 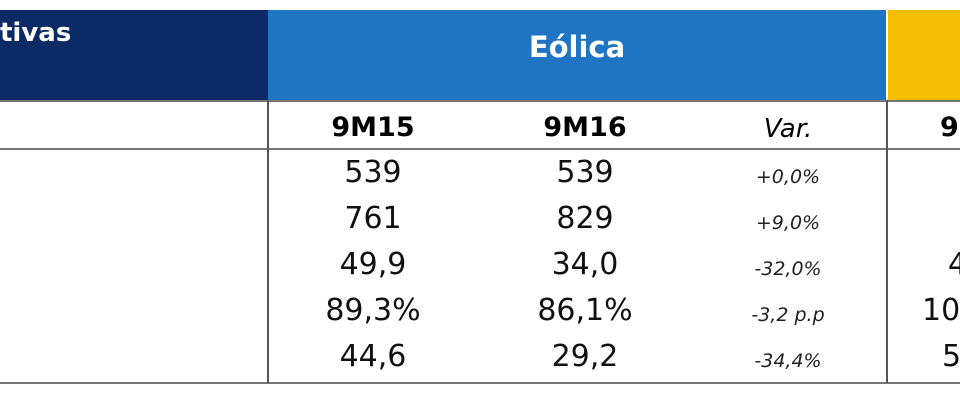 I want to click on row-5-9m16: 29,2, so click(x=585, y=356).